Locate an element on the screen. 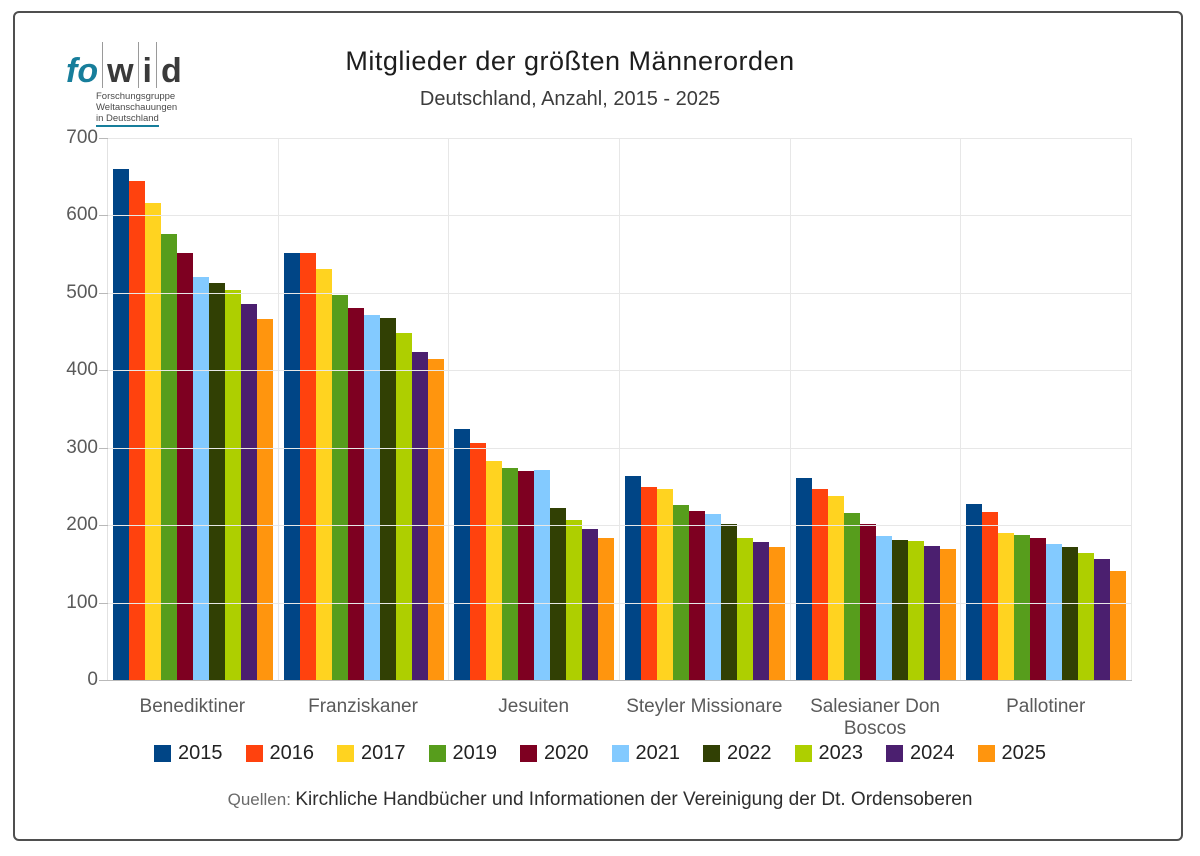 The width and height of the screenshot is (1200, 856). category-label: Salesianer Don Boscos is located at coordinates (875, 717).